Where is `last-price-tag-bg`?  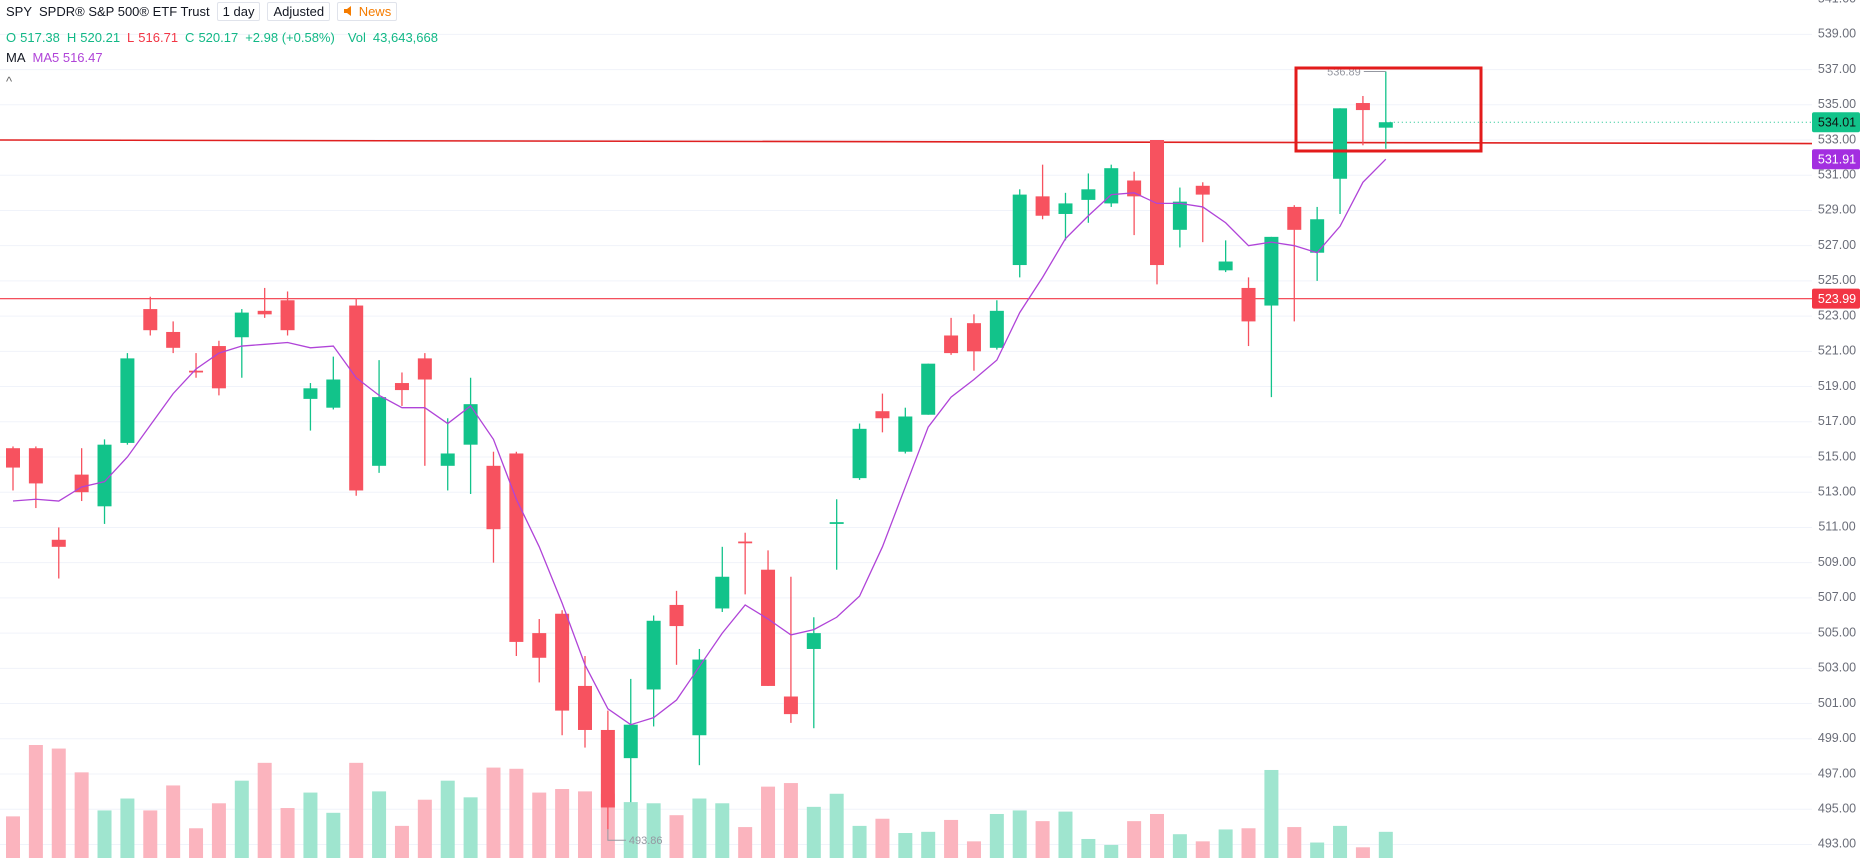 last-price-tag-bg is located at coordinates (1836, 122).